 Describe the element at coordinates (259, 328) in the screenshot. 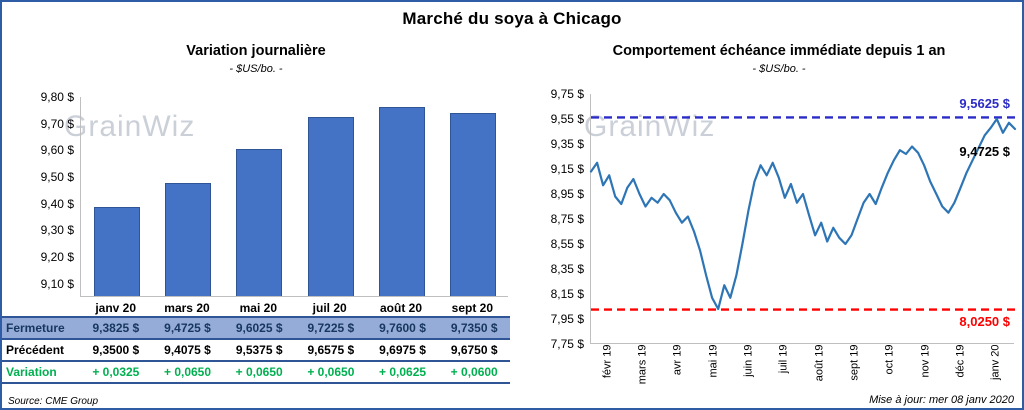

I see `table-cell: 9,6025 $` at that location.